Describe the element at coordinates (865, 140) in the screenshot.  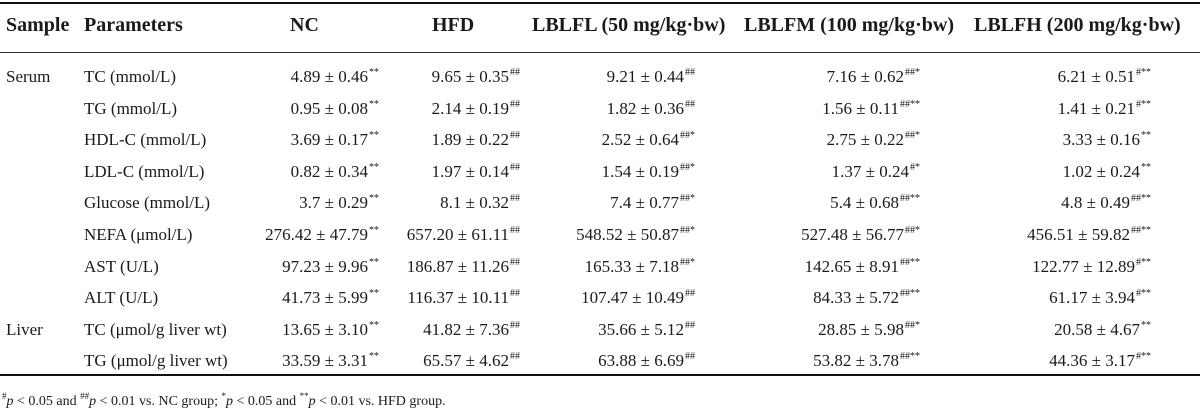
I see `cell-value: 2.75 ± 0.22` at that location.